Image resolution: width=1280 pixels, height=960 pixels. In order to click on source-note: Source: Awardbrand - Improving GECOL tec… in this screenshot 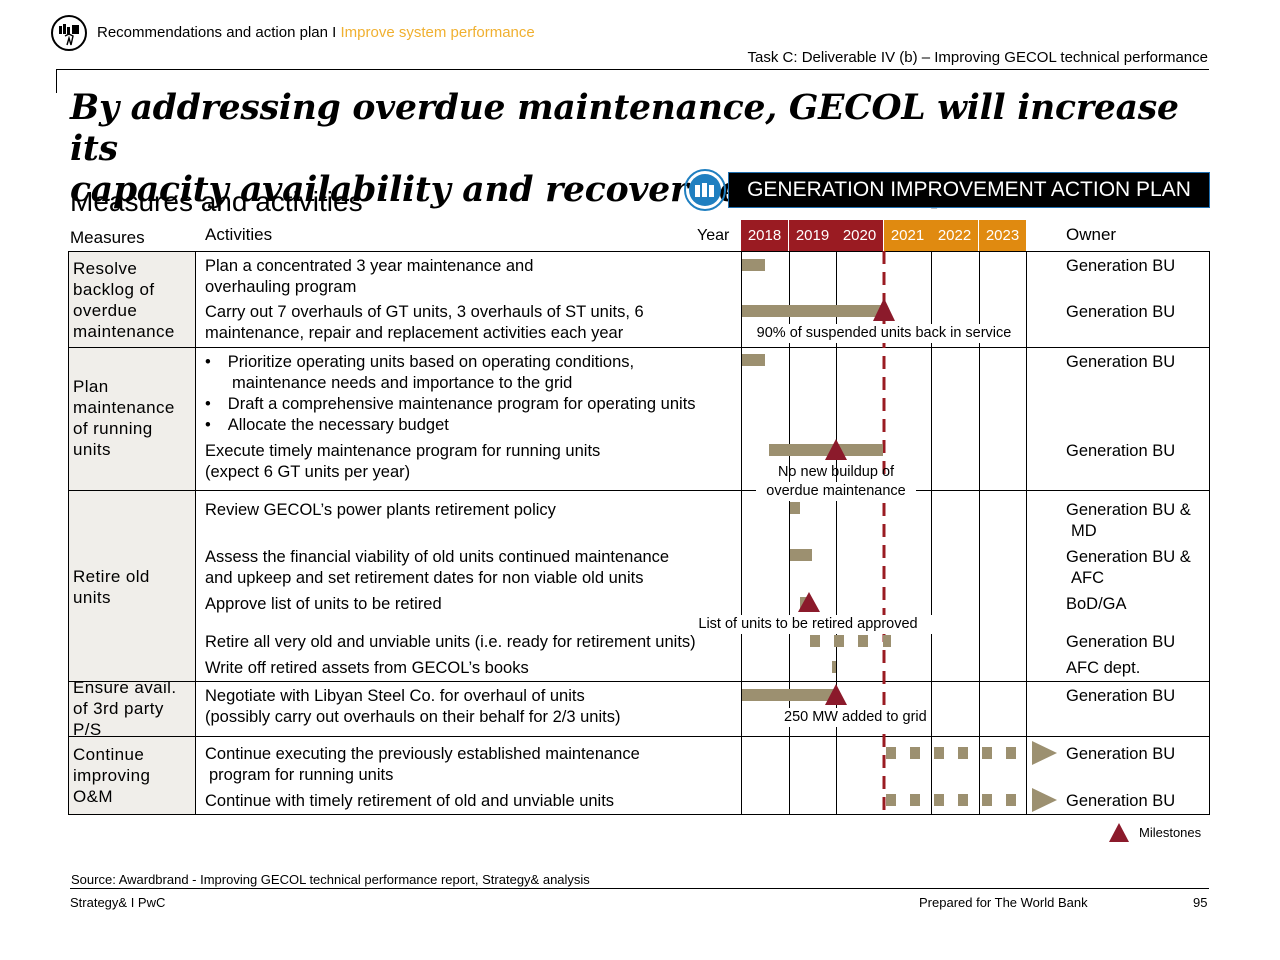, I will do `click(330, 879)`.